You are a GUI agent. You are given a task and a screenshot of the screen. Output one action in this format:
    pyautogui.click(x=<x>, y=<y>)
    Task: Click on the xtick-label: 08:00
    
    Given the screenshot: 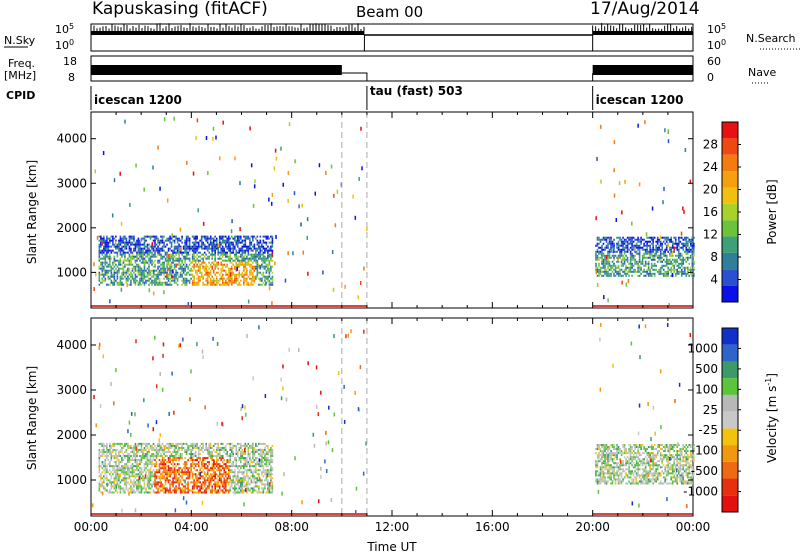 What is the action you would take?
    pyautogui.click(x=291, y=527)
    